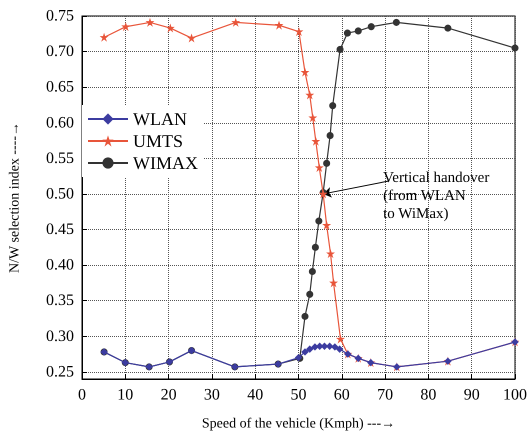 This screenshot has width=531, height=438. I want to click on x-tick-label: 40, so click(255, 395).